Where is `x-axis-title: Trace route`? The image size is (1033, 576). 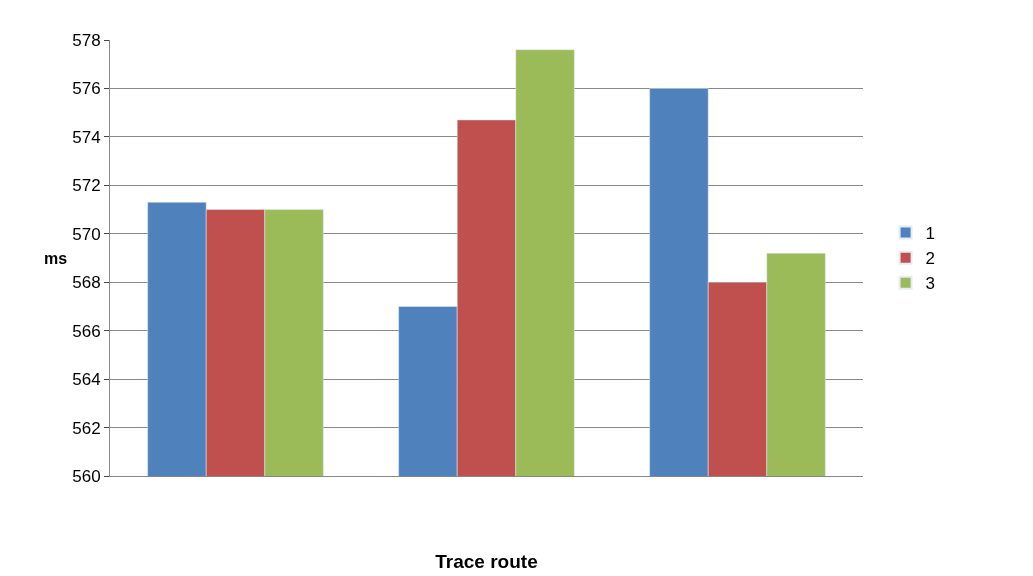
x-axis-title: Trace route is located at coordinates (486, 561).